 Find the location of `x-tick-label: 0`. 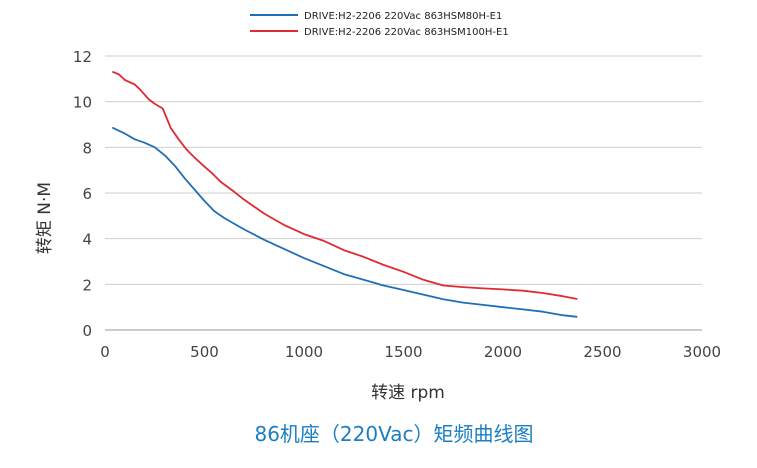

x-tick-label: 0 is located at coordinates (105, 352).